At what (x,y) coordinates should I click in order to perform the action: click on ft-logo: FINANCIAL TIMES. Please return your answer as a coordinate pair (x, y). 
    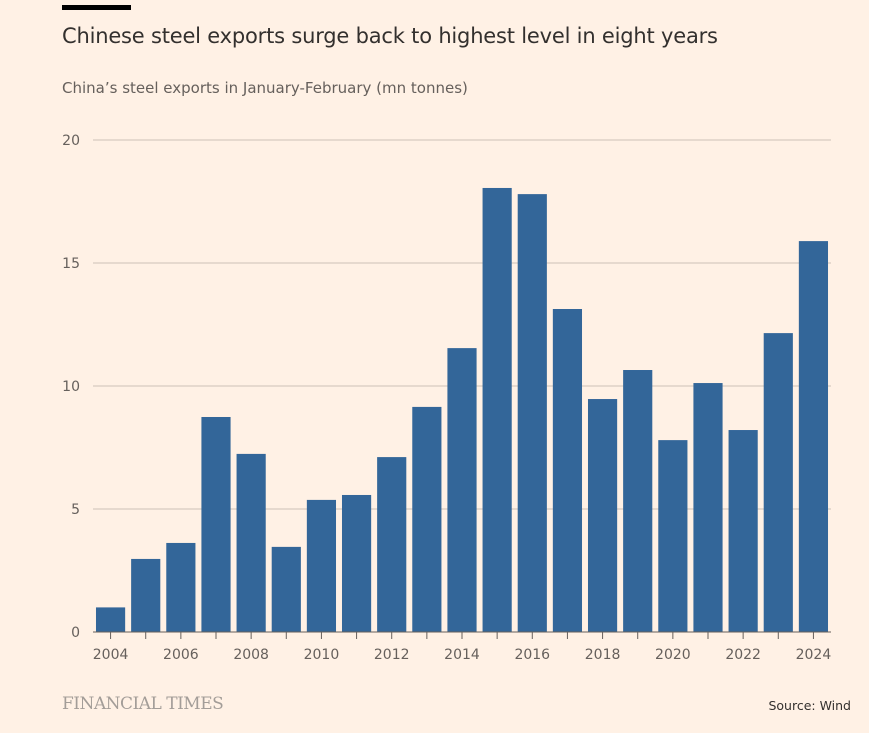
    Looking at the image, I should click on (143, 704).